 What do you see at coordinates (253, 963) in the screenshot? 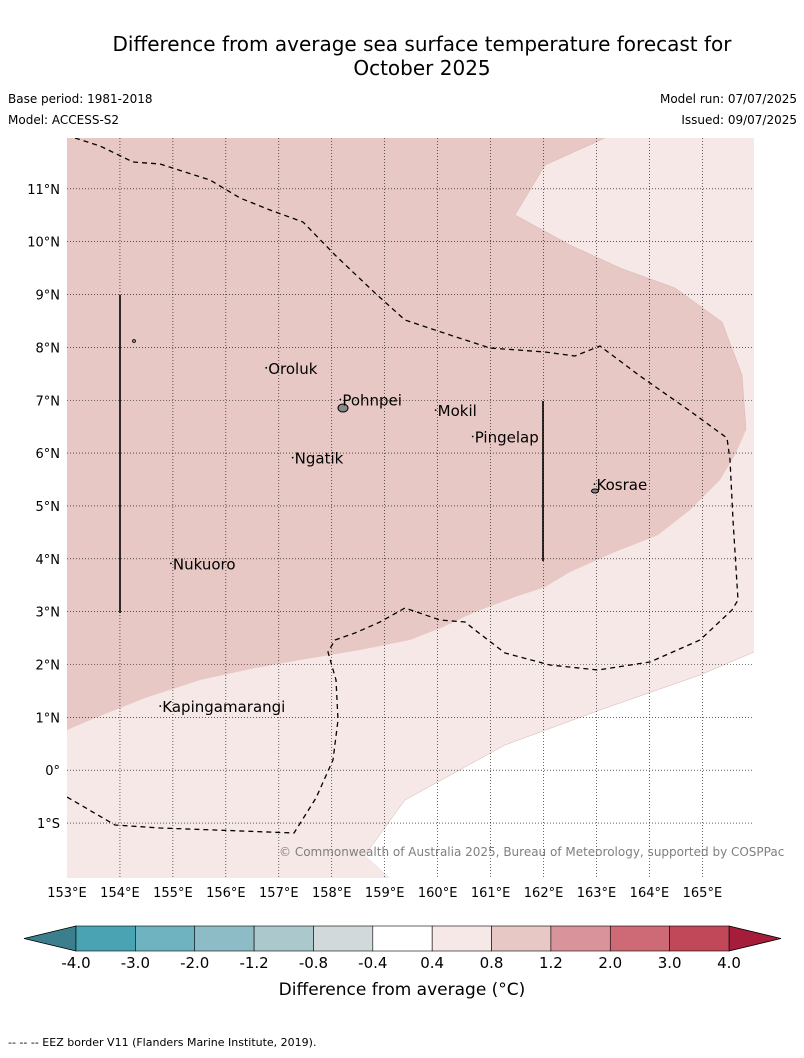
I see `colorbar-tick-label: -1.2` at bounding box center [253, 963].